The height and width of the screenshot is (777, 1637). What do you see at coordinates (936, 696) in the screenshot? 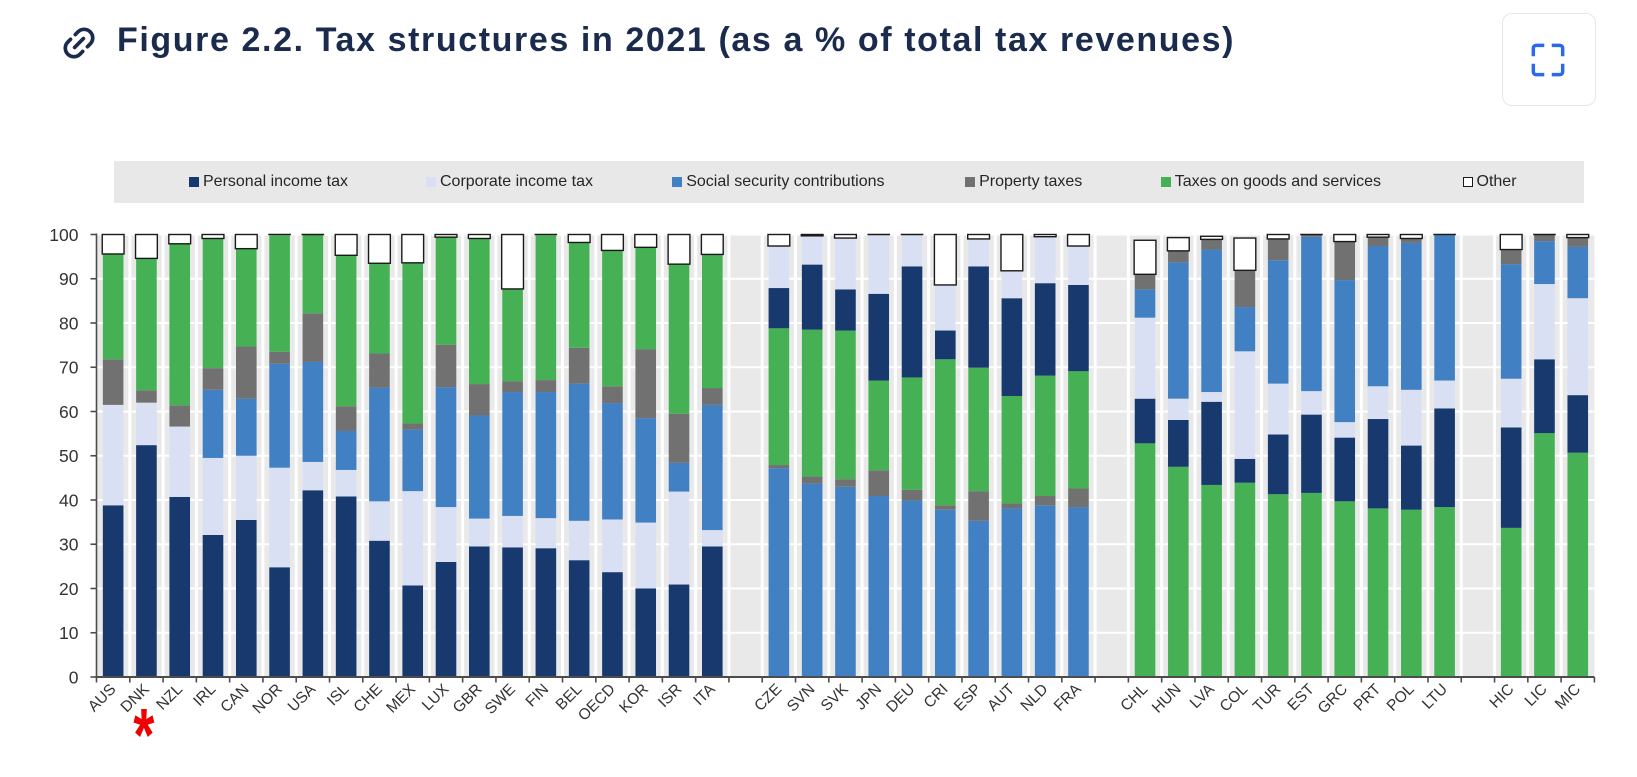
I see `svg-text: CRI` at bounding box center [936, 696].